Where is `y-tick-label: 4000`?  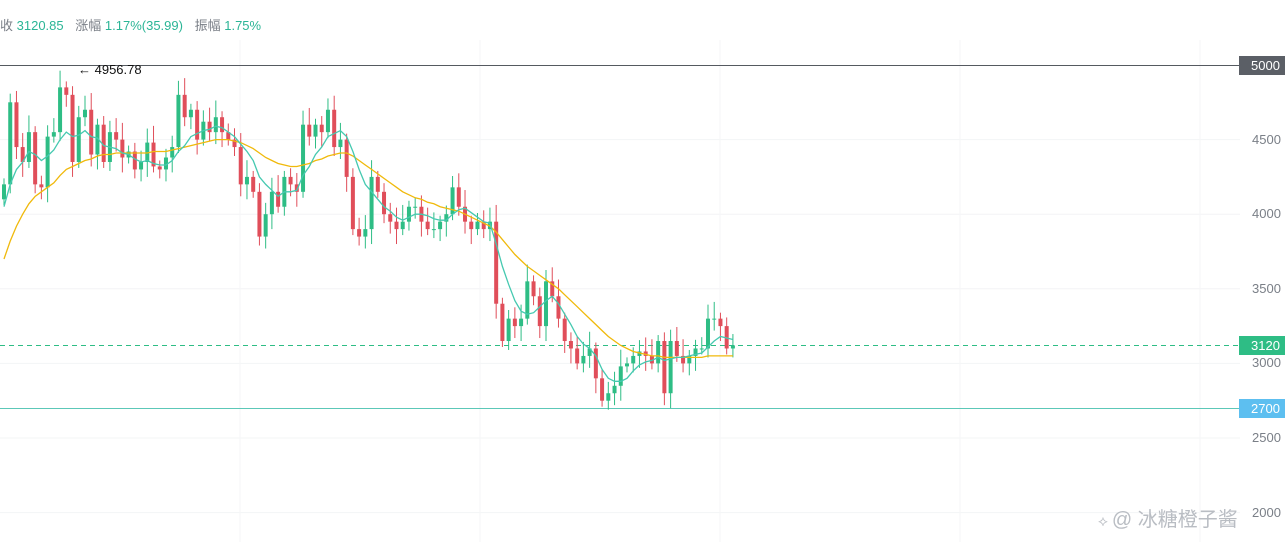 y-tick-label: 4000 is located at coordinates (1266, 214).